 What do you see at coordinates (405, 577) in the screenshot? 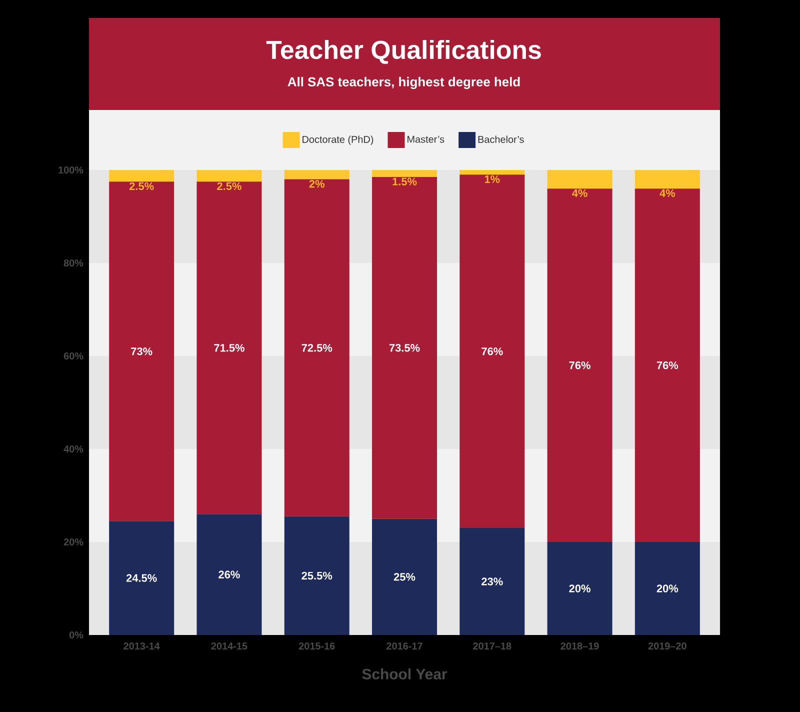
I see `data-label: 25%` at bounding box center [405, 577].